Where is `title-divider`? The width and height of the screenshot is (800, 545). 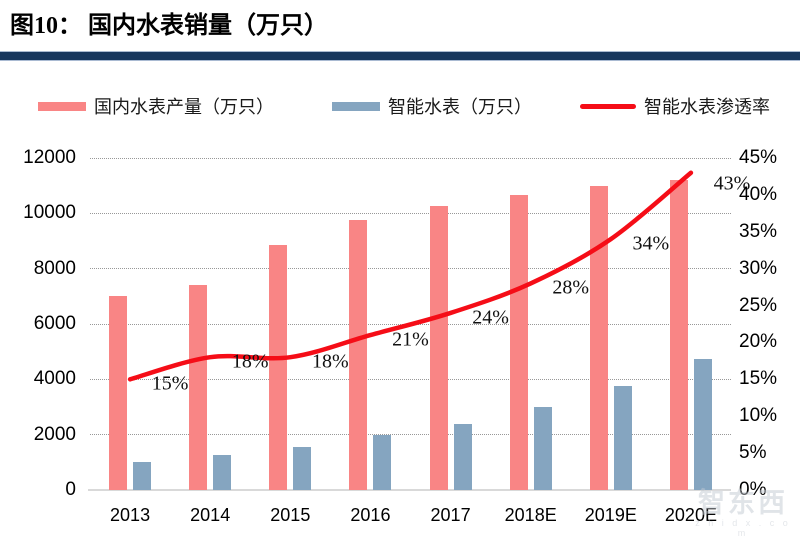
title-divider is located at coordinates (400, 56).